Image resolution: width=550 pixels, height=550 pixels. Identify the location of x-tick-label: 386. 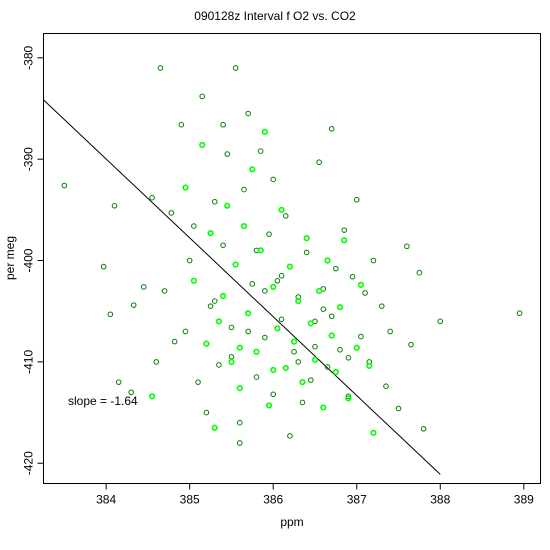
(273, 500).